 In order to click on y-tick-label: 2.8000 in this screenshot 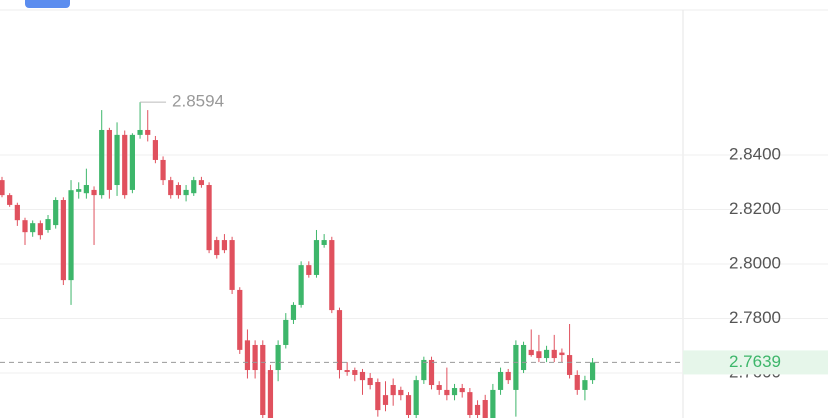, I will do `click(755, 263)`.